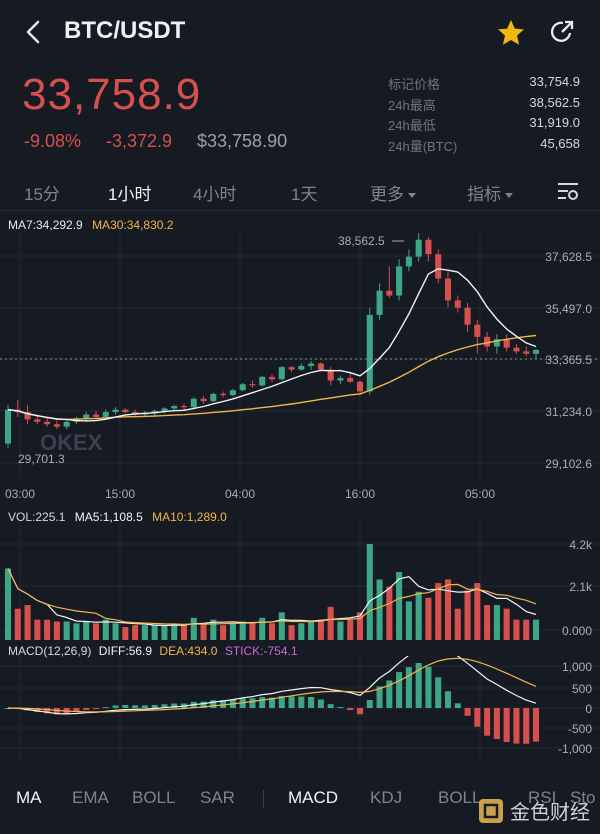 The image size is (600, 834). Describe the element at coordinates (313, 797) in the screenshot. I see `tab-macd: MACD` at that location.